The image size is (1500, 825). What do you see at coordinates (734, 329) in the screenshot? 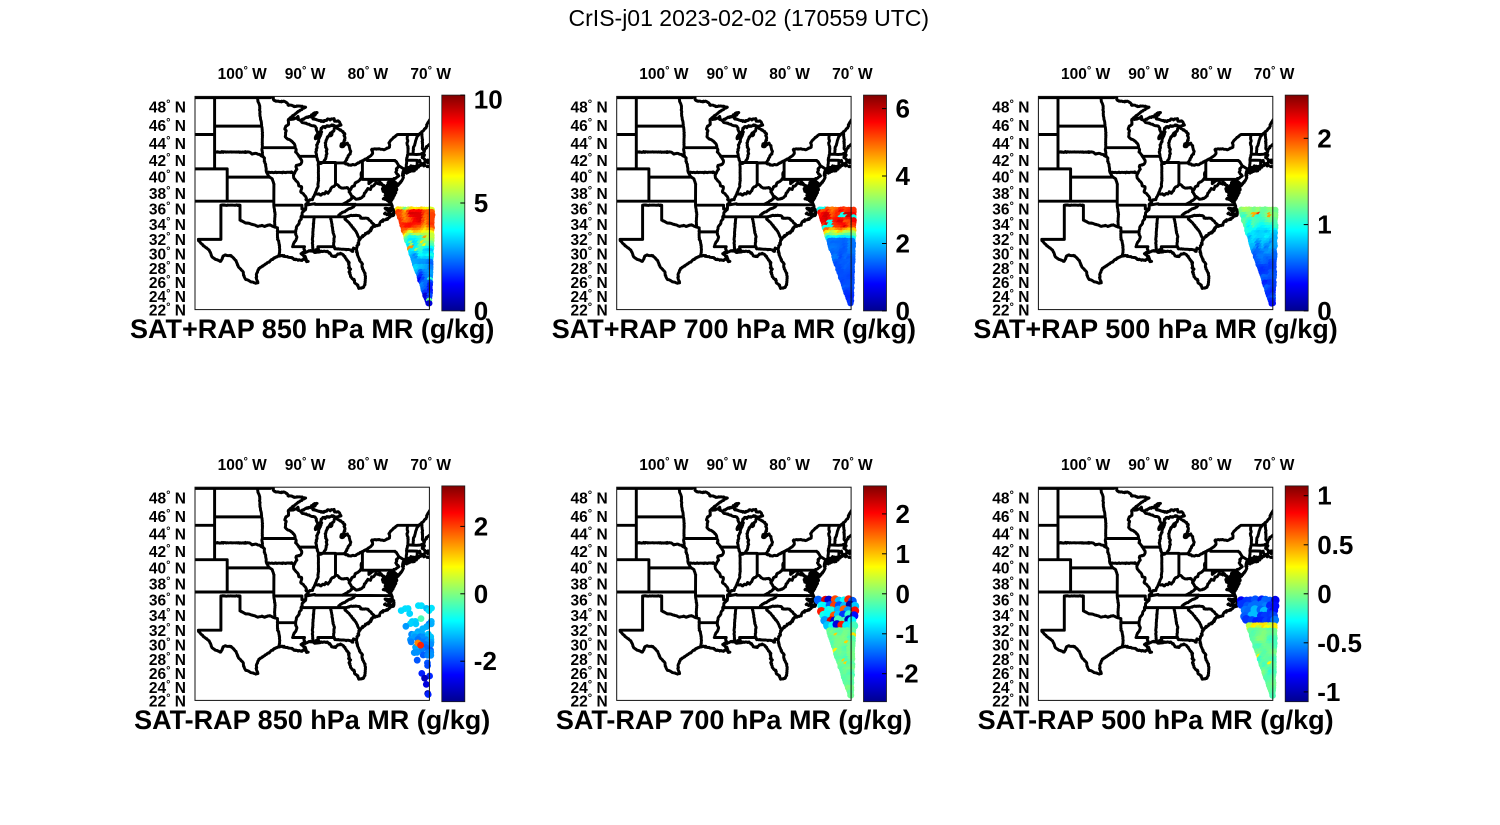
I see `svg-text: SAT+RAP 700 hPa MR (g/kg)` at bounding box center [734, 329].